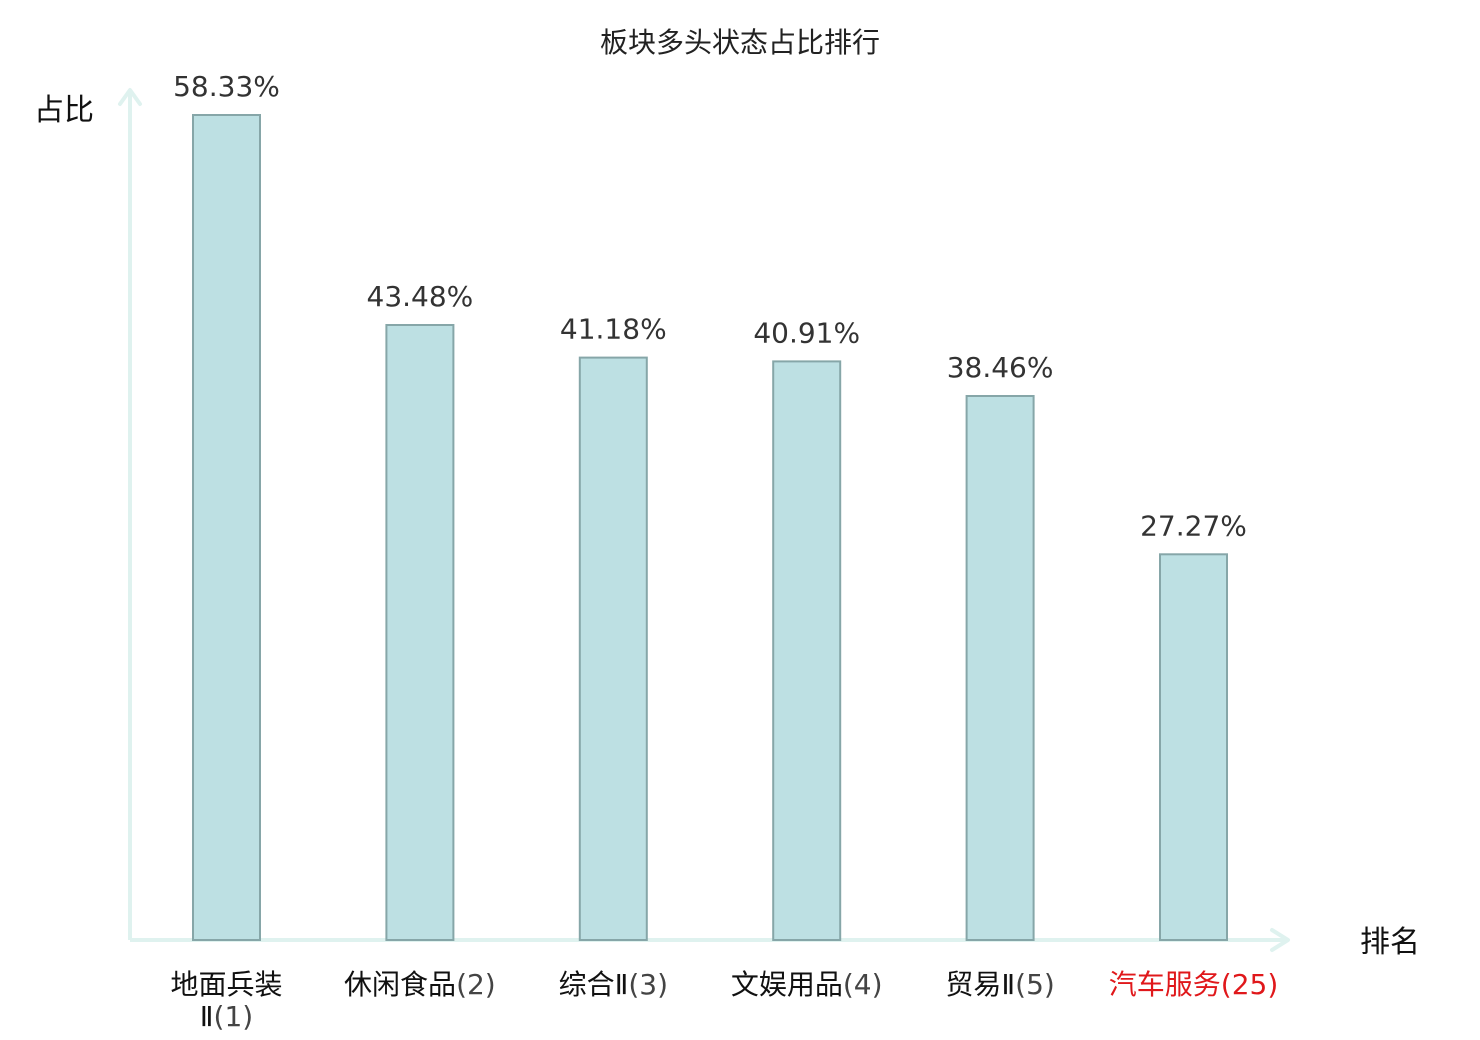 The width and height of the screenshot is (1480, 1040). What do you see at coordinates (999, 984) in the screenshot?
I see `category-tick-label: 贸易Ⅱ(5)` at bounding box center [999, 984].